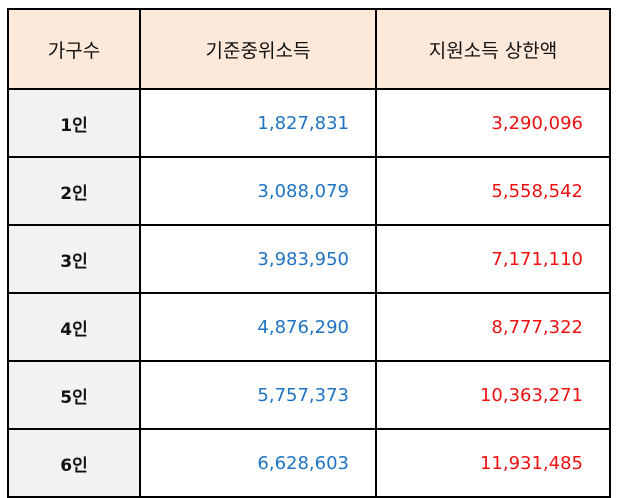 This screenshot has height=498, width=618. What do you see at coordinates (493, 123) in the screenshot?
I see `support-limit-cell: 3,290,096` at bounding box center [493, 123].